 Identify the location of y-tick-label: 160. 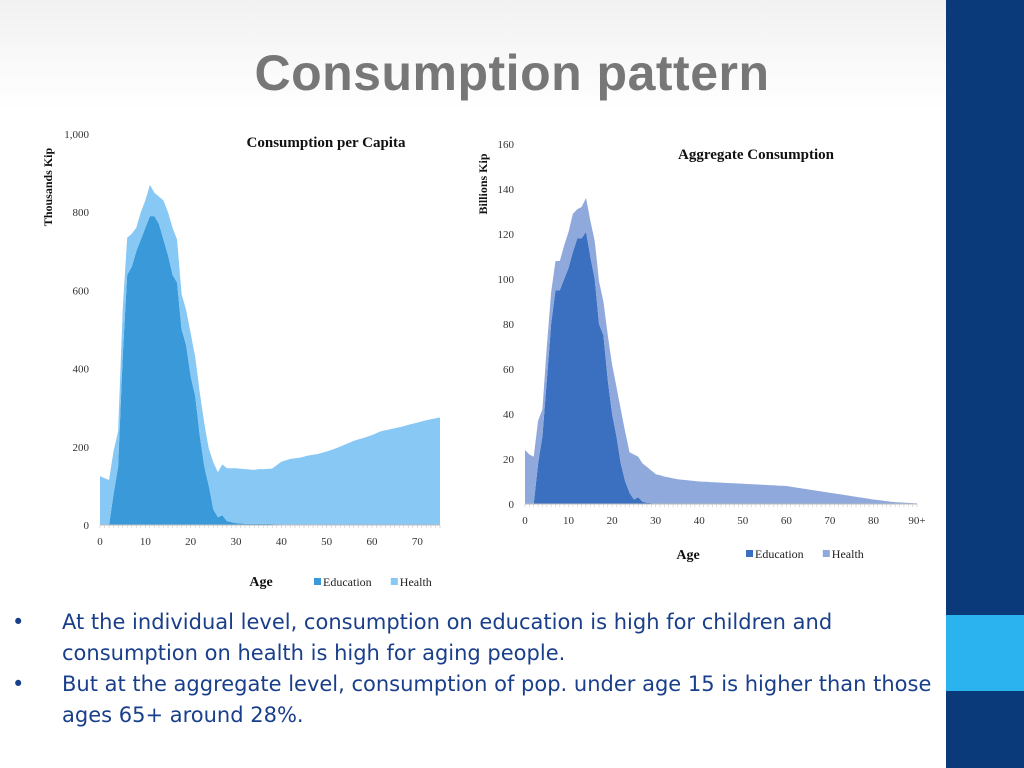
(506, 145).